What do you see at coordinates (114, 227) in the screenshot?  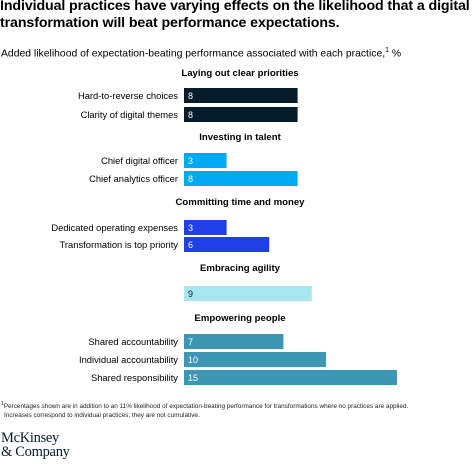 I see `bar-category-label: Dedicated operating expenses` at bounding box center [114, 227].